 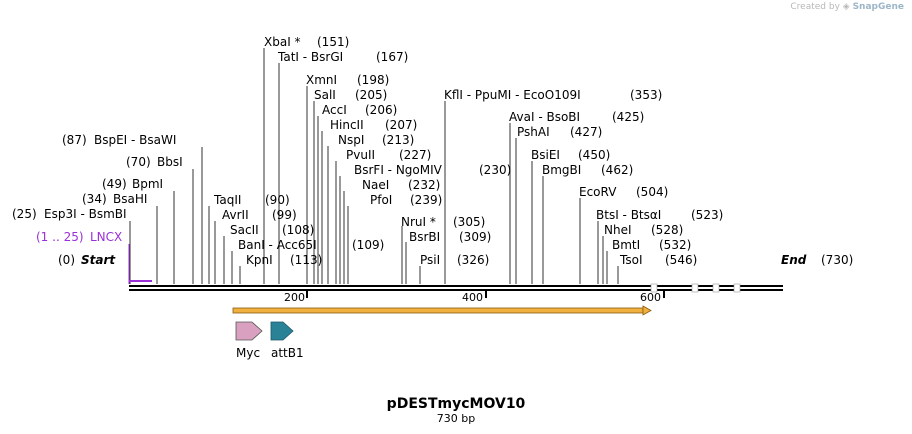 What do you see at coordinates (675, 245) in the screenshot?
I see `svg-text: (532)` at bounding box center [675, 245].